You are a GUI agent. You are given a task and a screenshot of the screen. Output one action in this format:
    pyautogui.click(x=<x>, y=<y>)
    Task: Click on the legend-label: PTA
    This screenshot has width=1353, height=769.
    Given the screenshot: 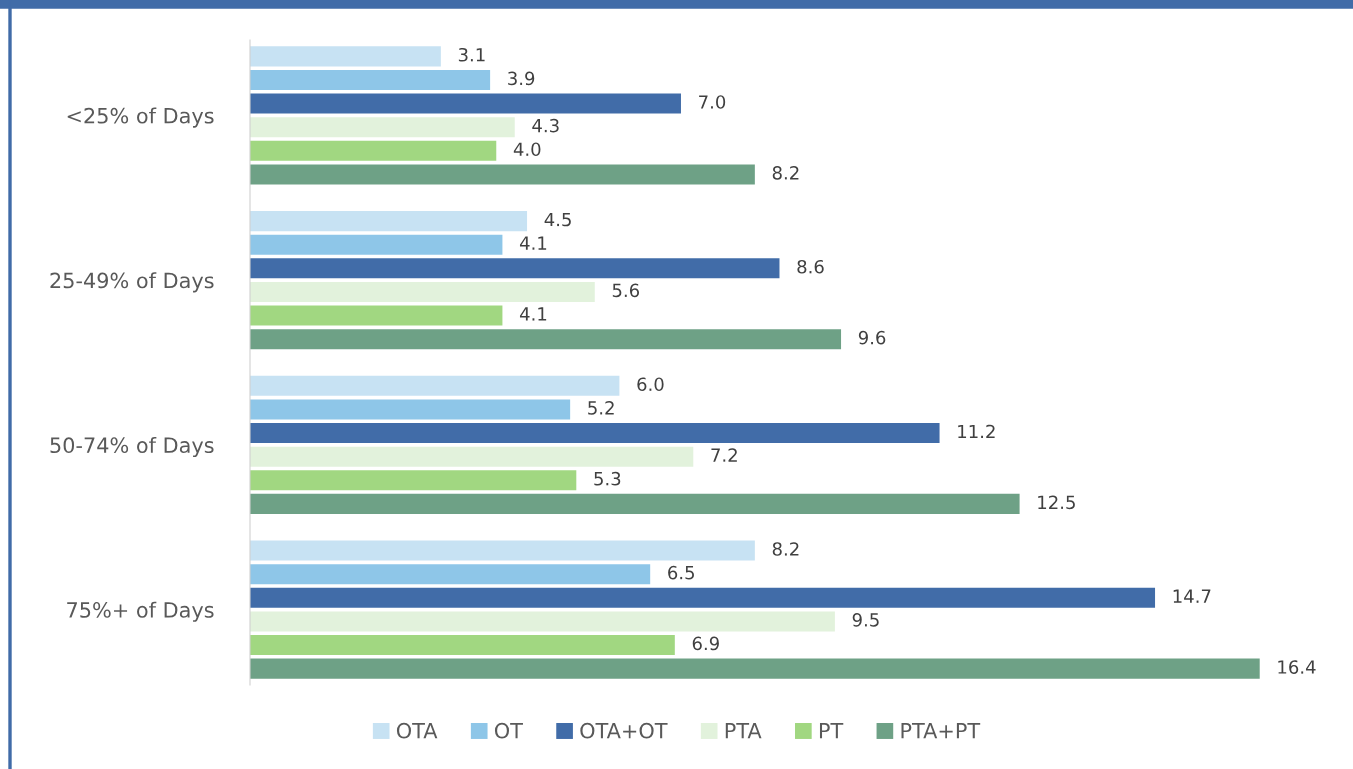 What is the action you would take?
    pyautogui.click(x=743, y=731)
    